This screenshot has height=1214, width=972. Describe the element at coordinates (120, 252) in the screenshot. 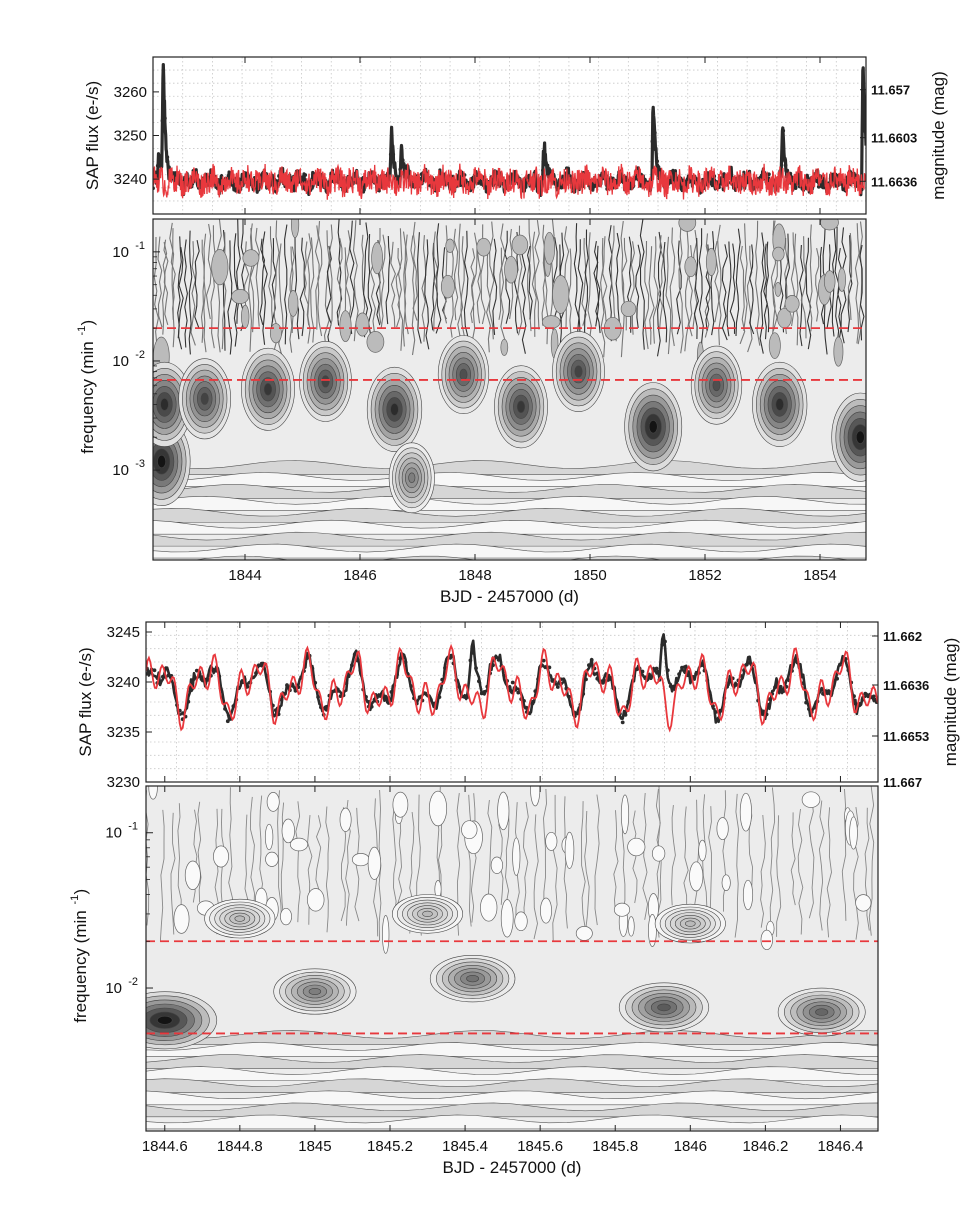

I see `y-tick-label: 10` at that location.